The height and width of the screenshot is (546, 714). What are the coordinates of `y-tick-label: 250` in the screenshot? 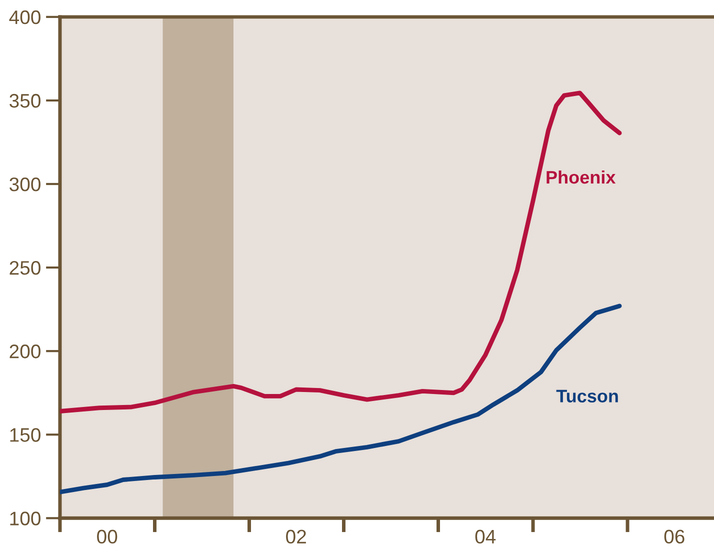 It's located at (25, 268).